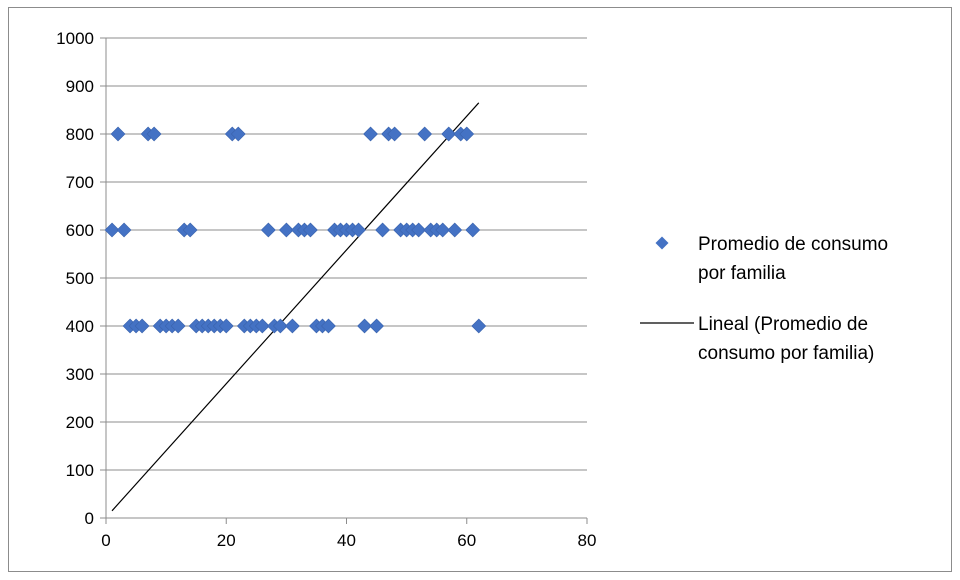 This screenshot has width=960, height=580. I want to click on y-tick-label: 300, so click(80, 374).